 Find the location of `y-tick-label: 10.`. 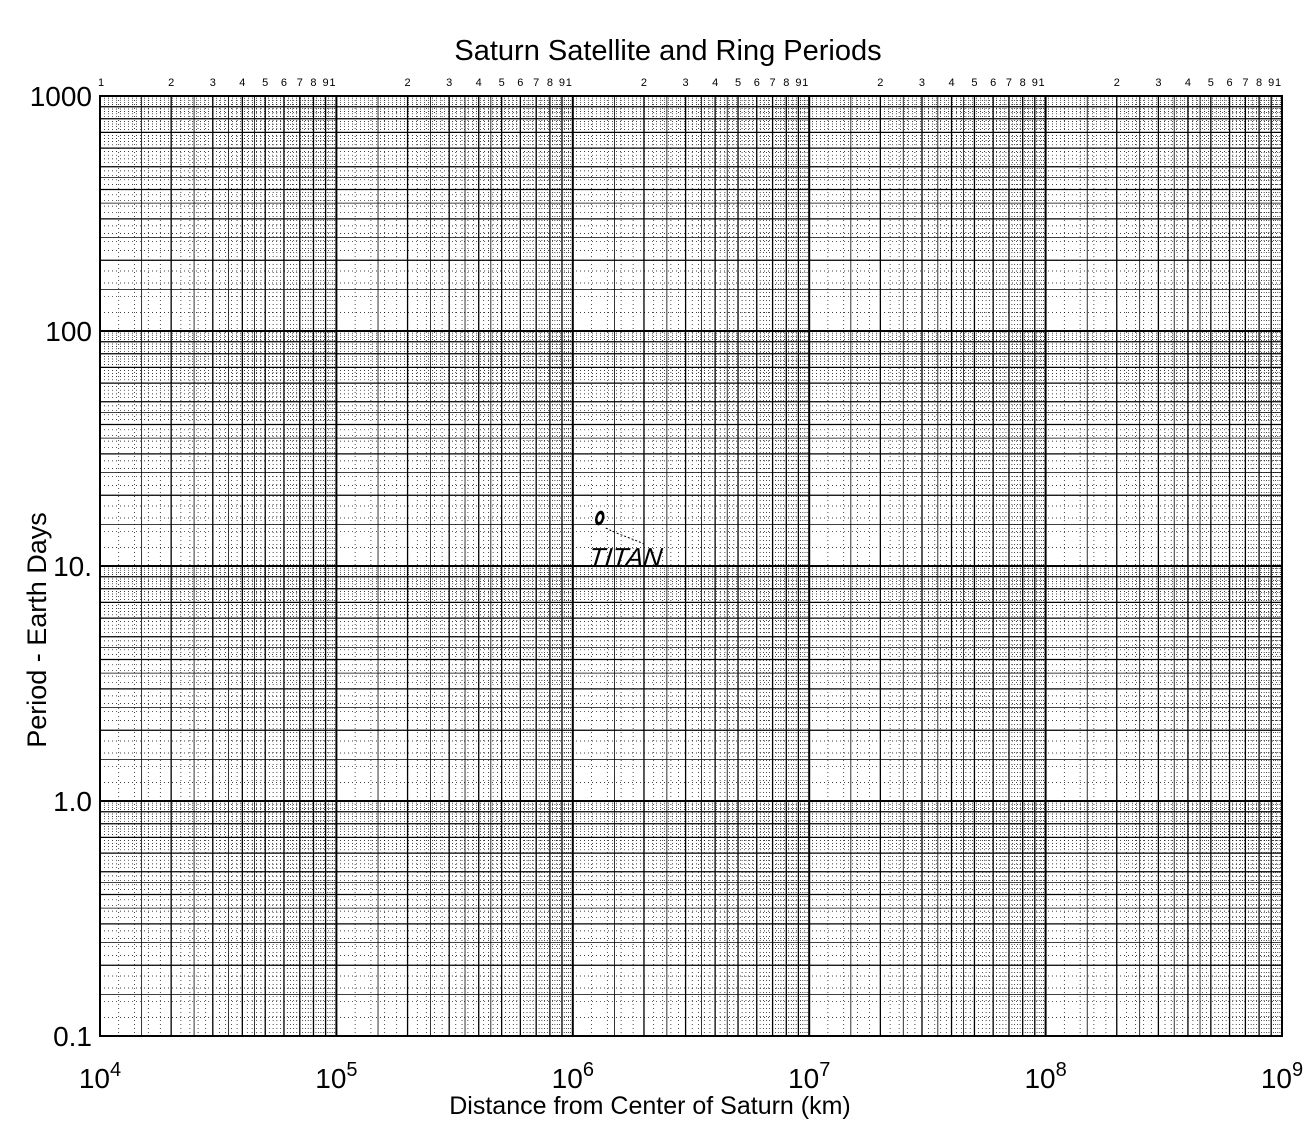

y-tick-label: 10. is located at coordinates (72, 566).